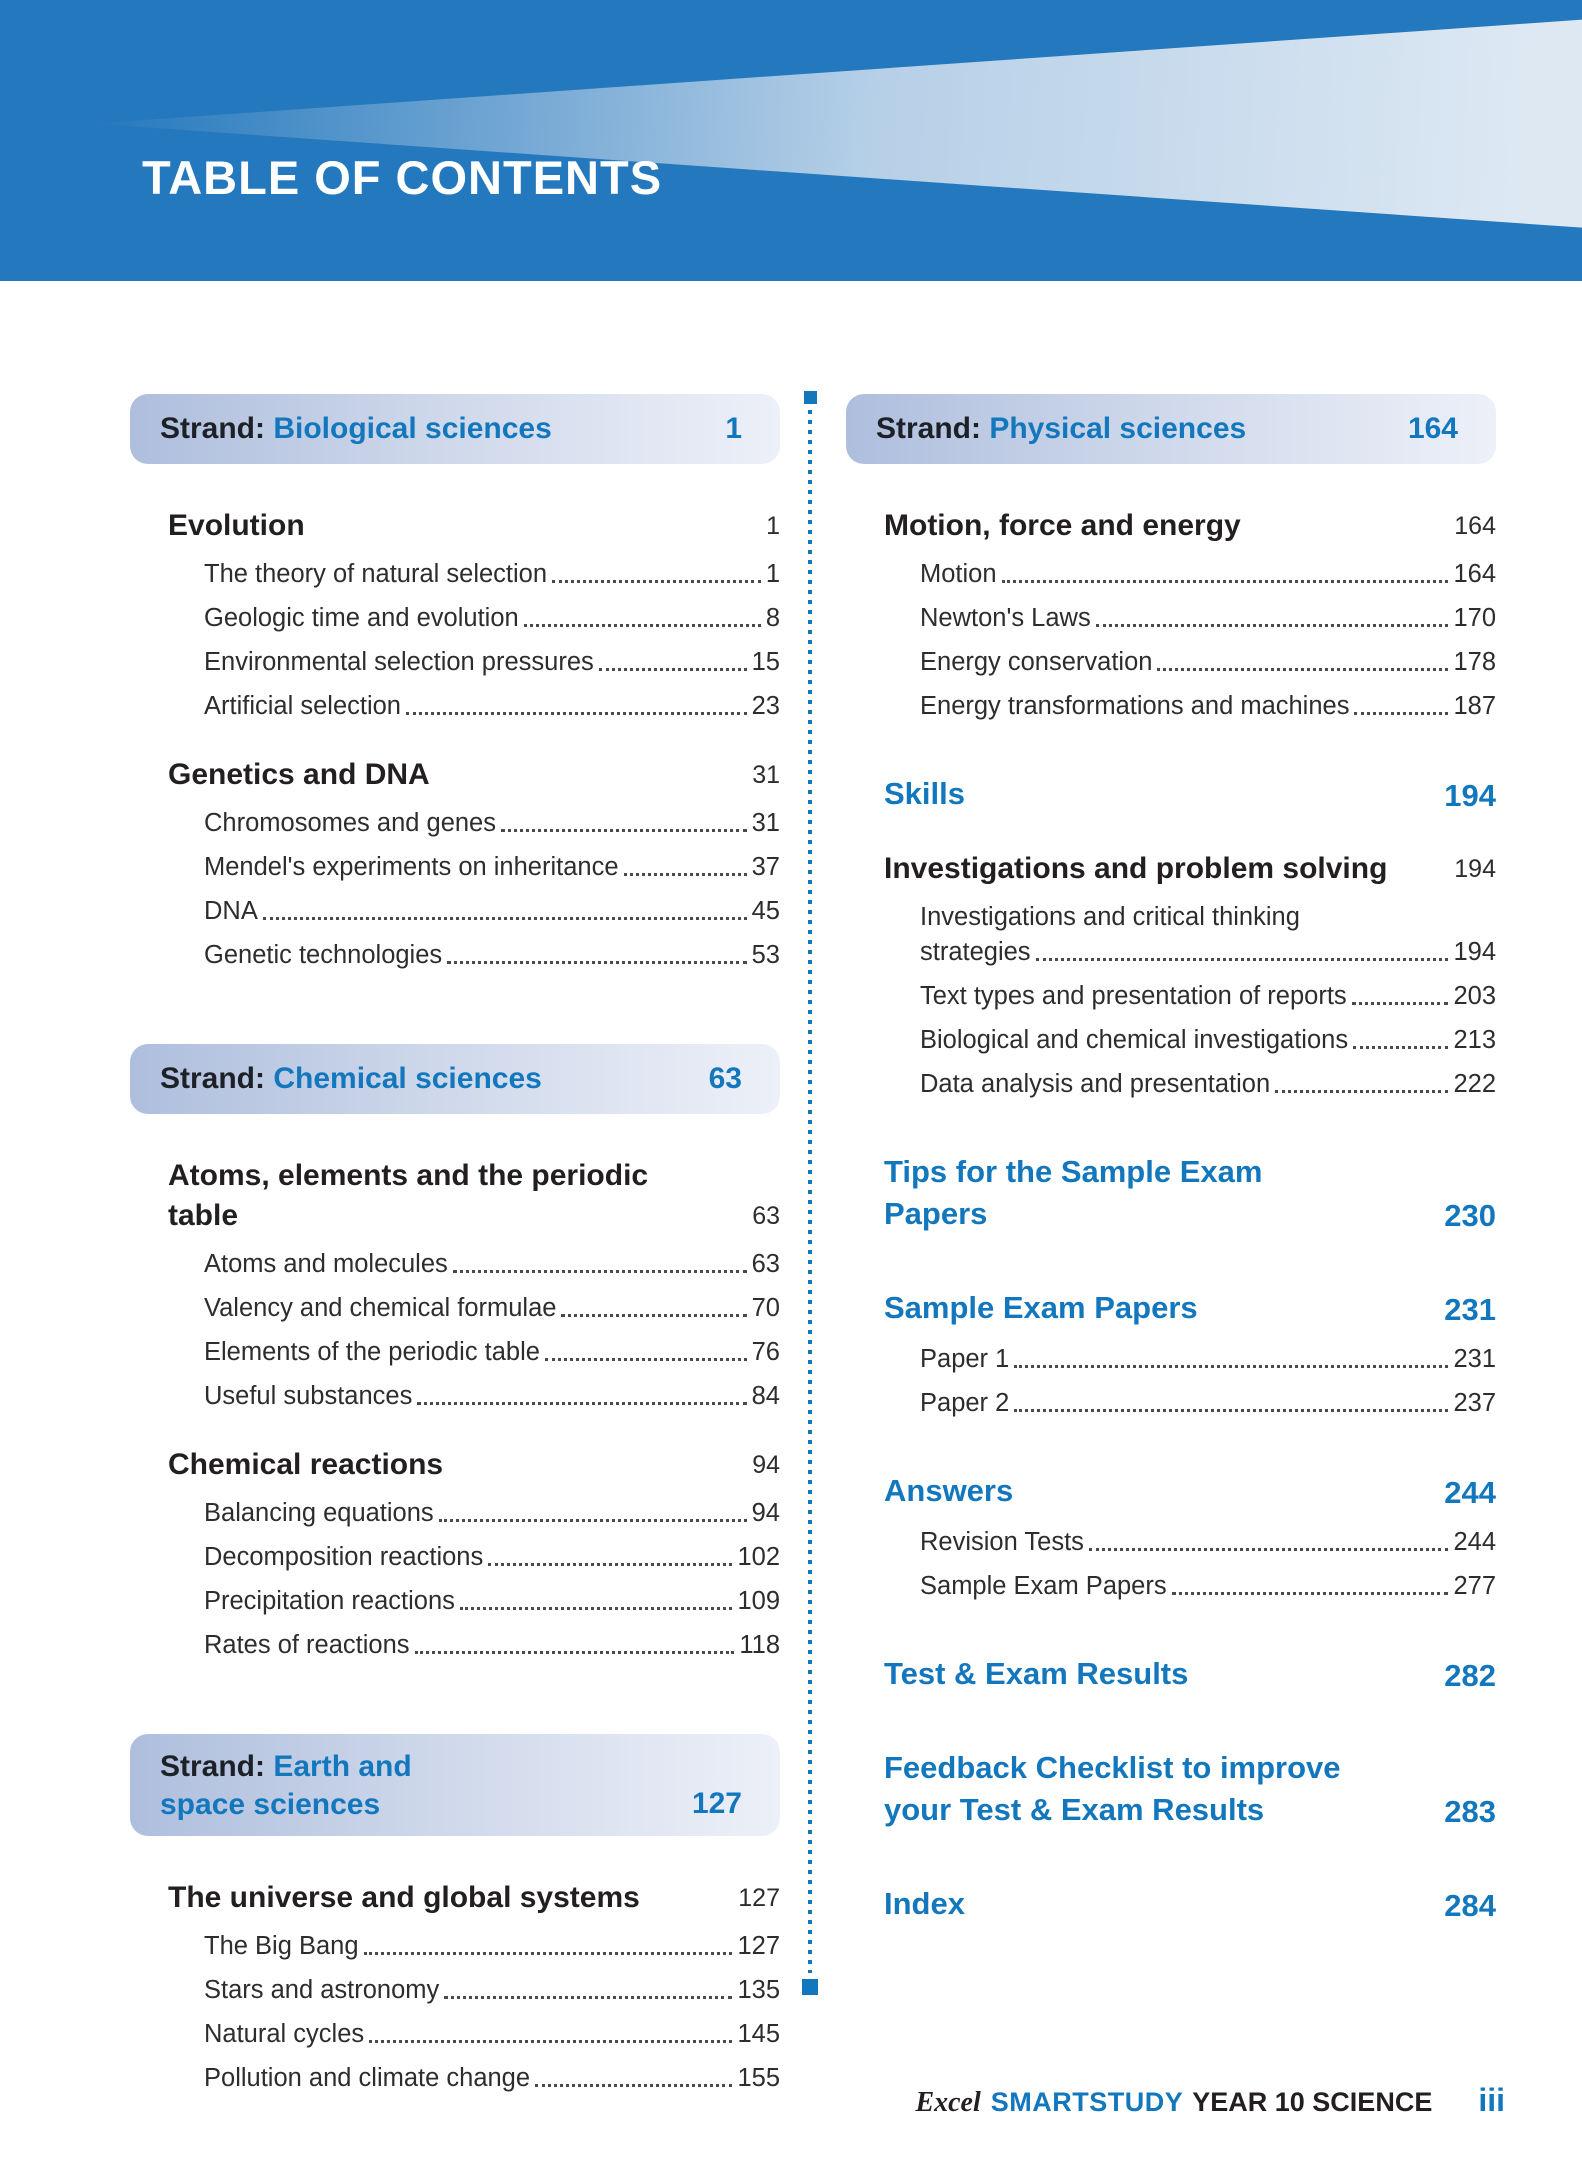  I want to click on heading-line: Sample Exam Papers, so click(1041, 1307).